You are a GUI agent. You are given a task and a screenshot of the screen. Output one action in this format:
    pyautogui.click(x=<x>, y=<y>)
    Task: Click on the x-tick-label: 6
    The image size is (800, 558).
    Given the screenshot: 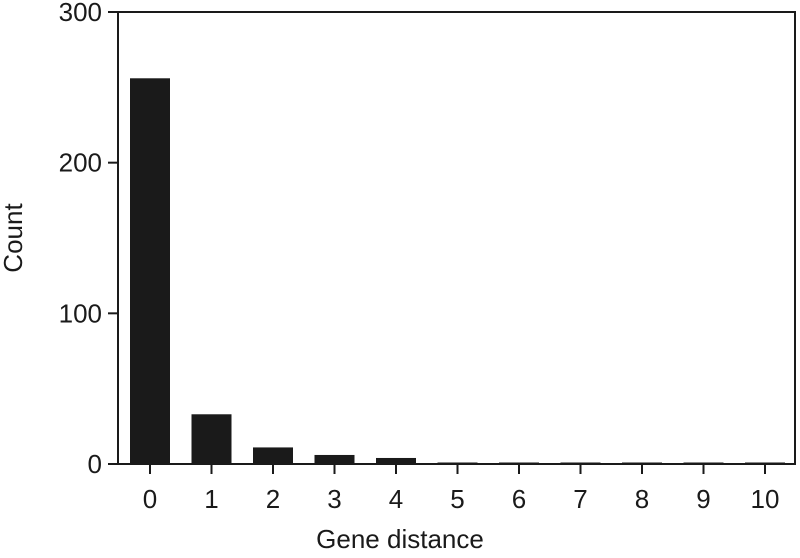 What is the action you would take?
    pyautogui.click(x=519, y=499)
    